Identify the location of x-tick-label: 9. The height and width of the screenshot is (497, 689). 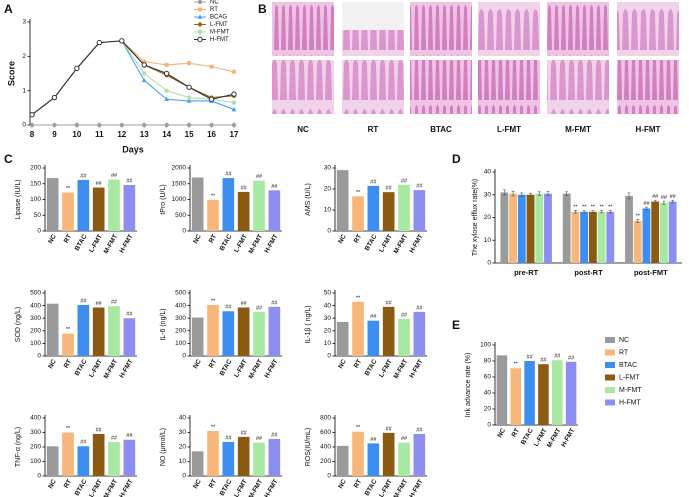
(54, 134).